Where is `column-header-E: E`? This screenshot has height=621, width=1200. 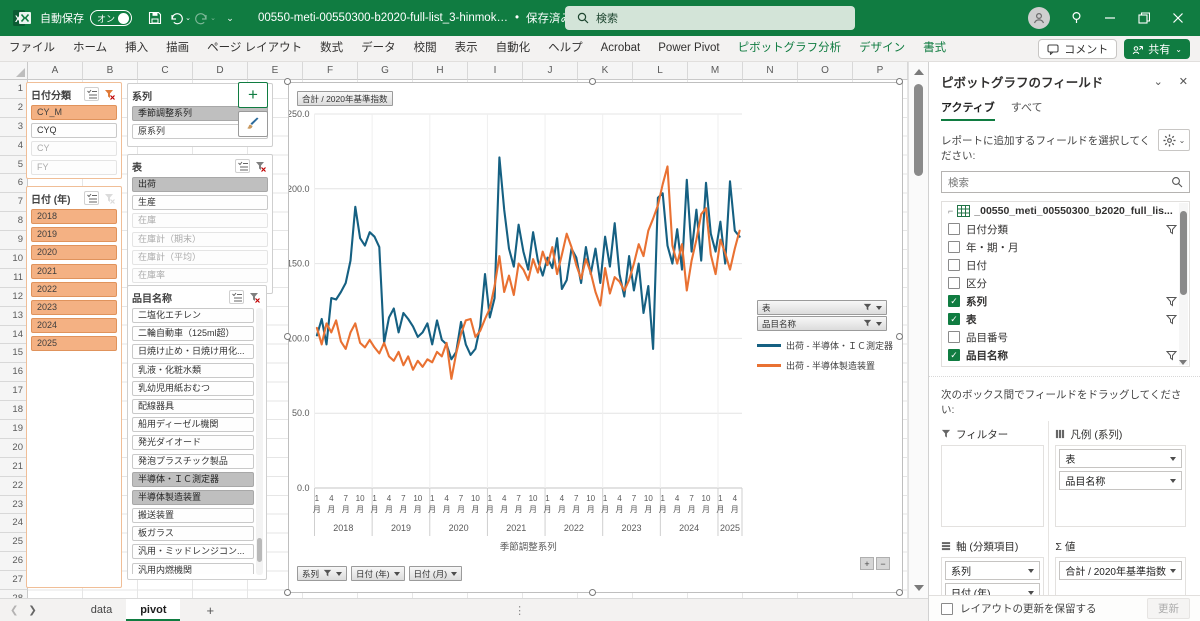
column-header-E: E is located at coordinates (275, 71).